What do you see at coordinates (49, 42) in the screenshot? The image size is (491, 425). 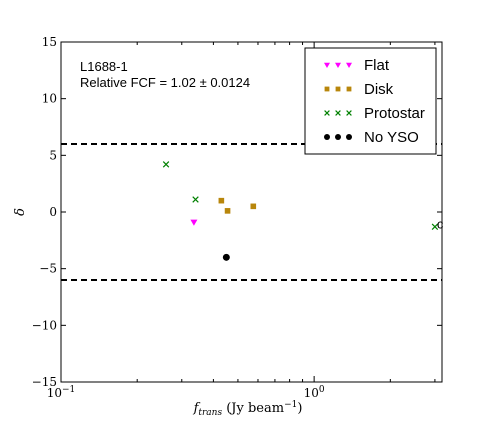 I see `y-tick-label: 15` at bounding box center [49, 42].